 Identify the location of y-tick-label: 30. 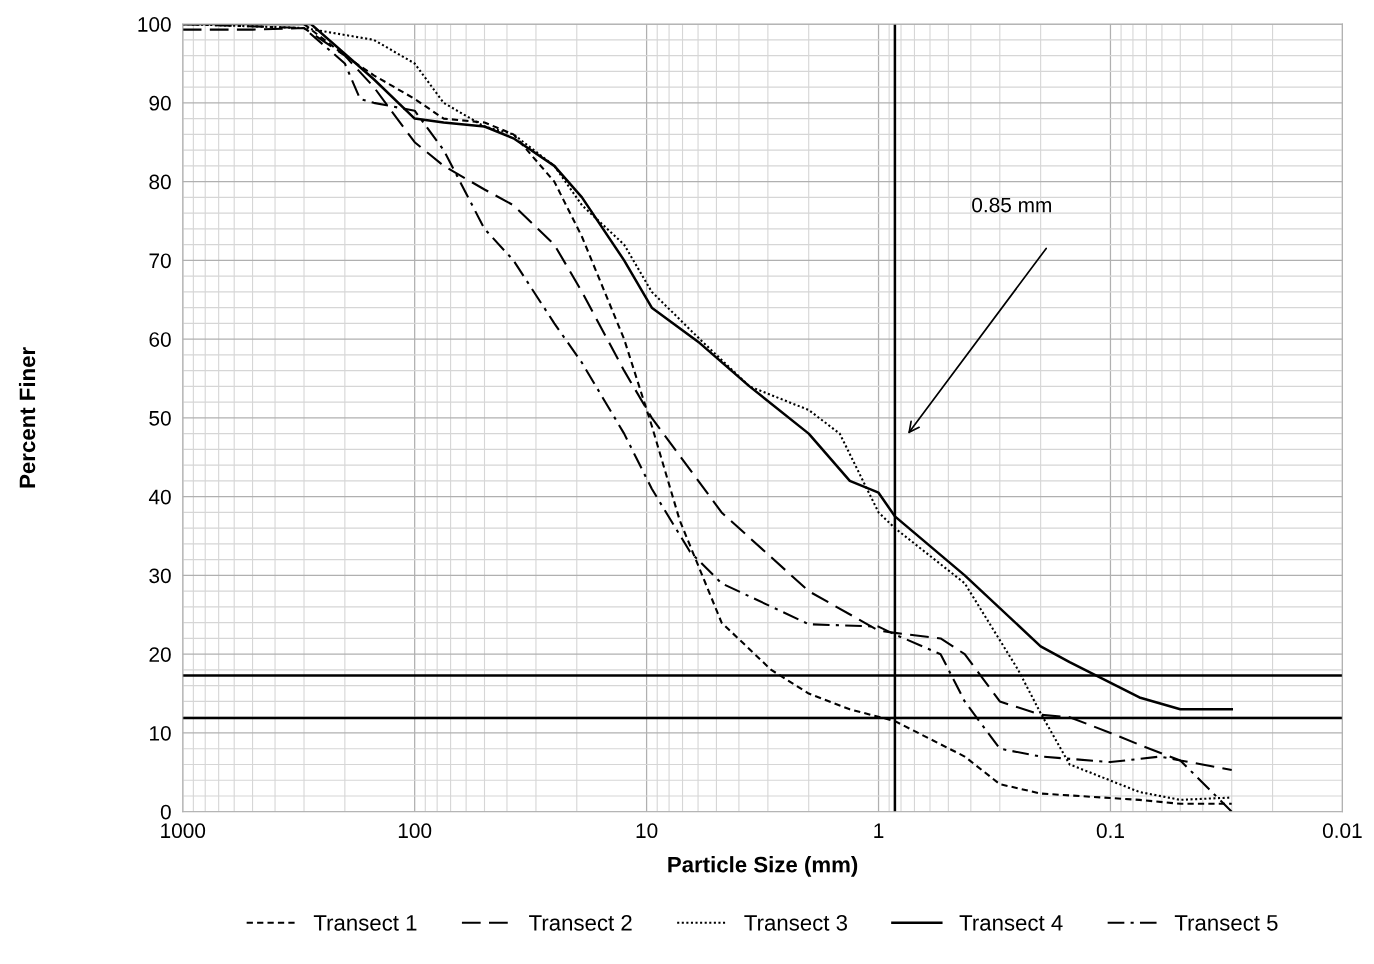
(160, 576).